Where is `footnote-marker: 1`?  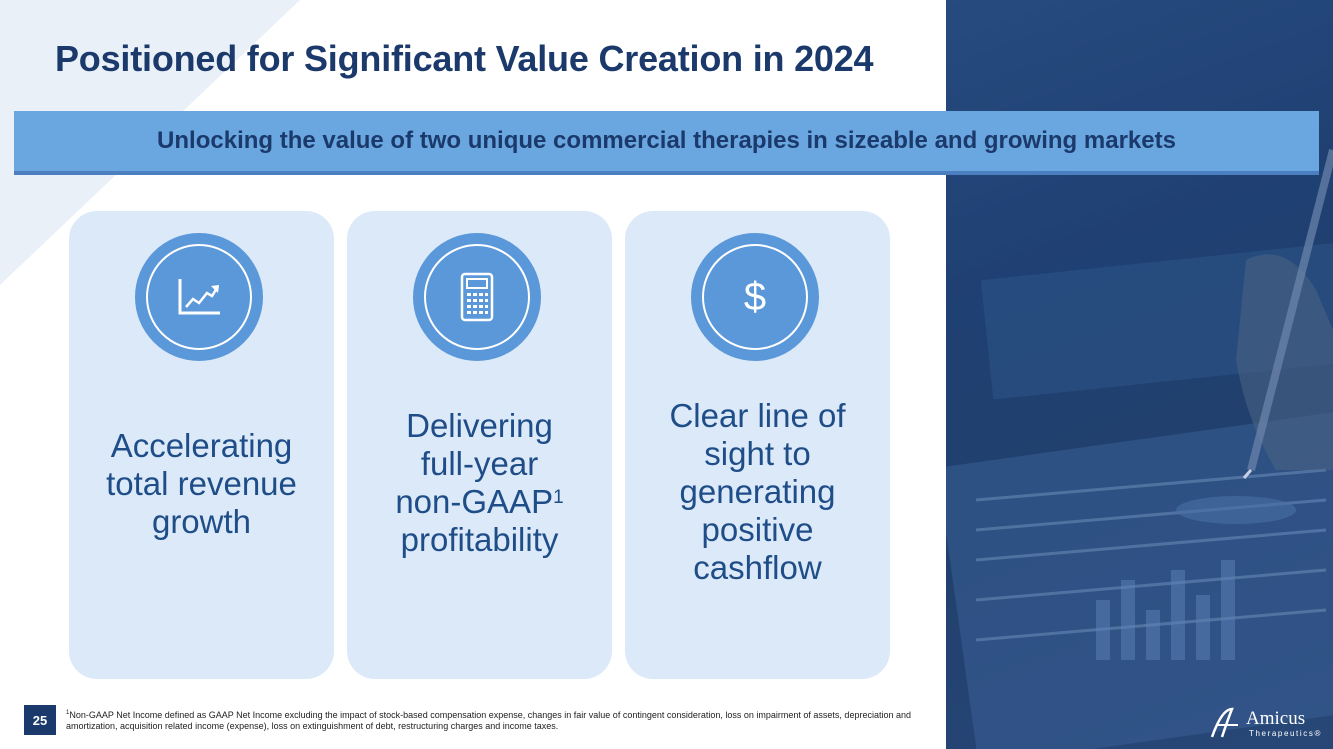 footnote-marker: 1 is located at coordinates (558, 497).